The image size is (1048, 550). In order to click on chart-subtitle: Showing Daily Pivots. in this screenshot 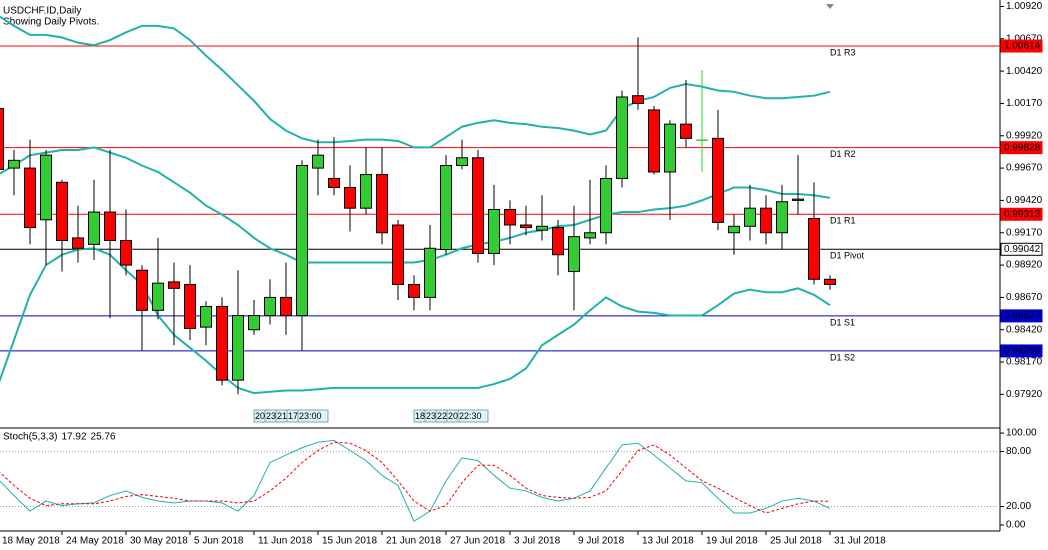, I will do `click(51, 22)`.